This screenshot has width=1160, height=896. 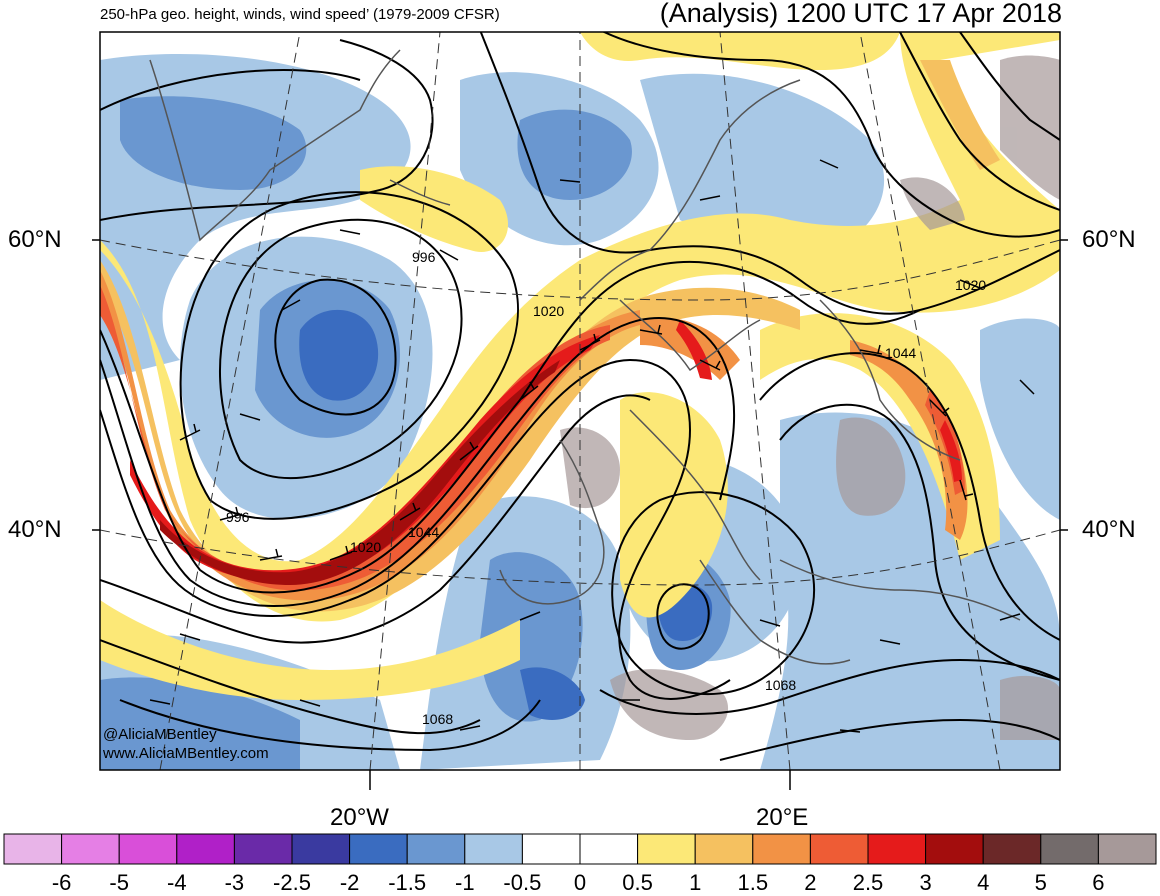 What do you see at coordinates (810, 882) in the screenshot?
I see `colorbar-tick-label: 2` at bounding box center [810, 882].